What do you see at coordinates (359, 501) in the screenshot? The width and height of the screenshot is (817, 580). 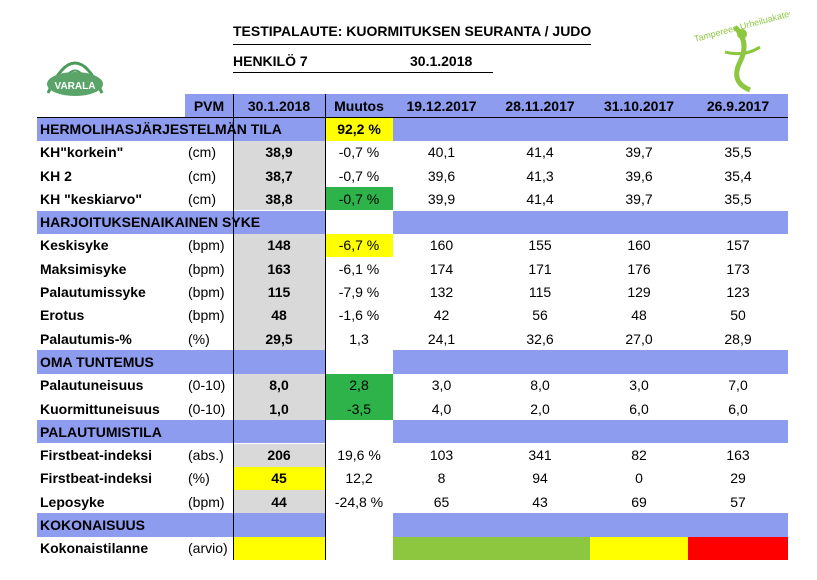 I see `value-cell: -24,8 %` at bounding box center [359, 501].